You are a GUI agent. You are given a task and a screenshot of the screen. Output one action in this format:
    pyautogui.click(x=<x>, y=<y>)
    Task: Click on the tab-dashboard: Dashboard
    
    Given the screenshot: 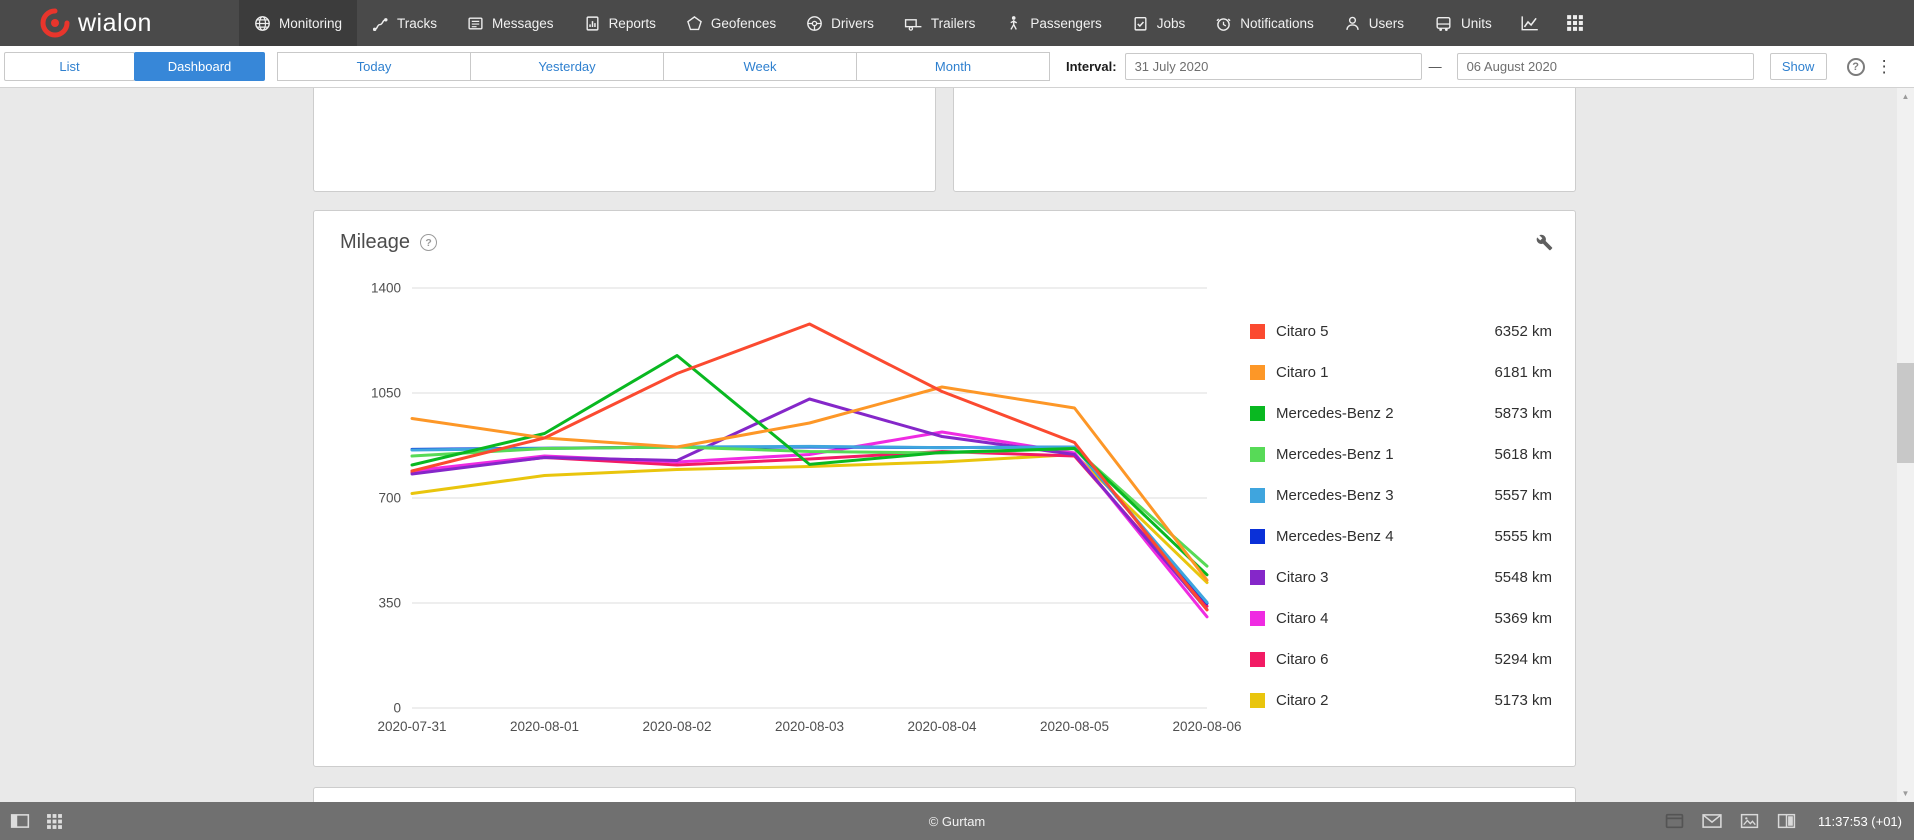 What is the action you would take?
    pyautogui.click(x=199, y=66)
    